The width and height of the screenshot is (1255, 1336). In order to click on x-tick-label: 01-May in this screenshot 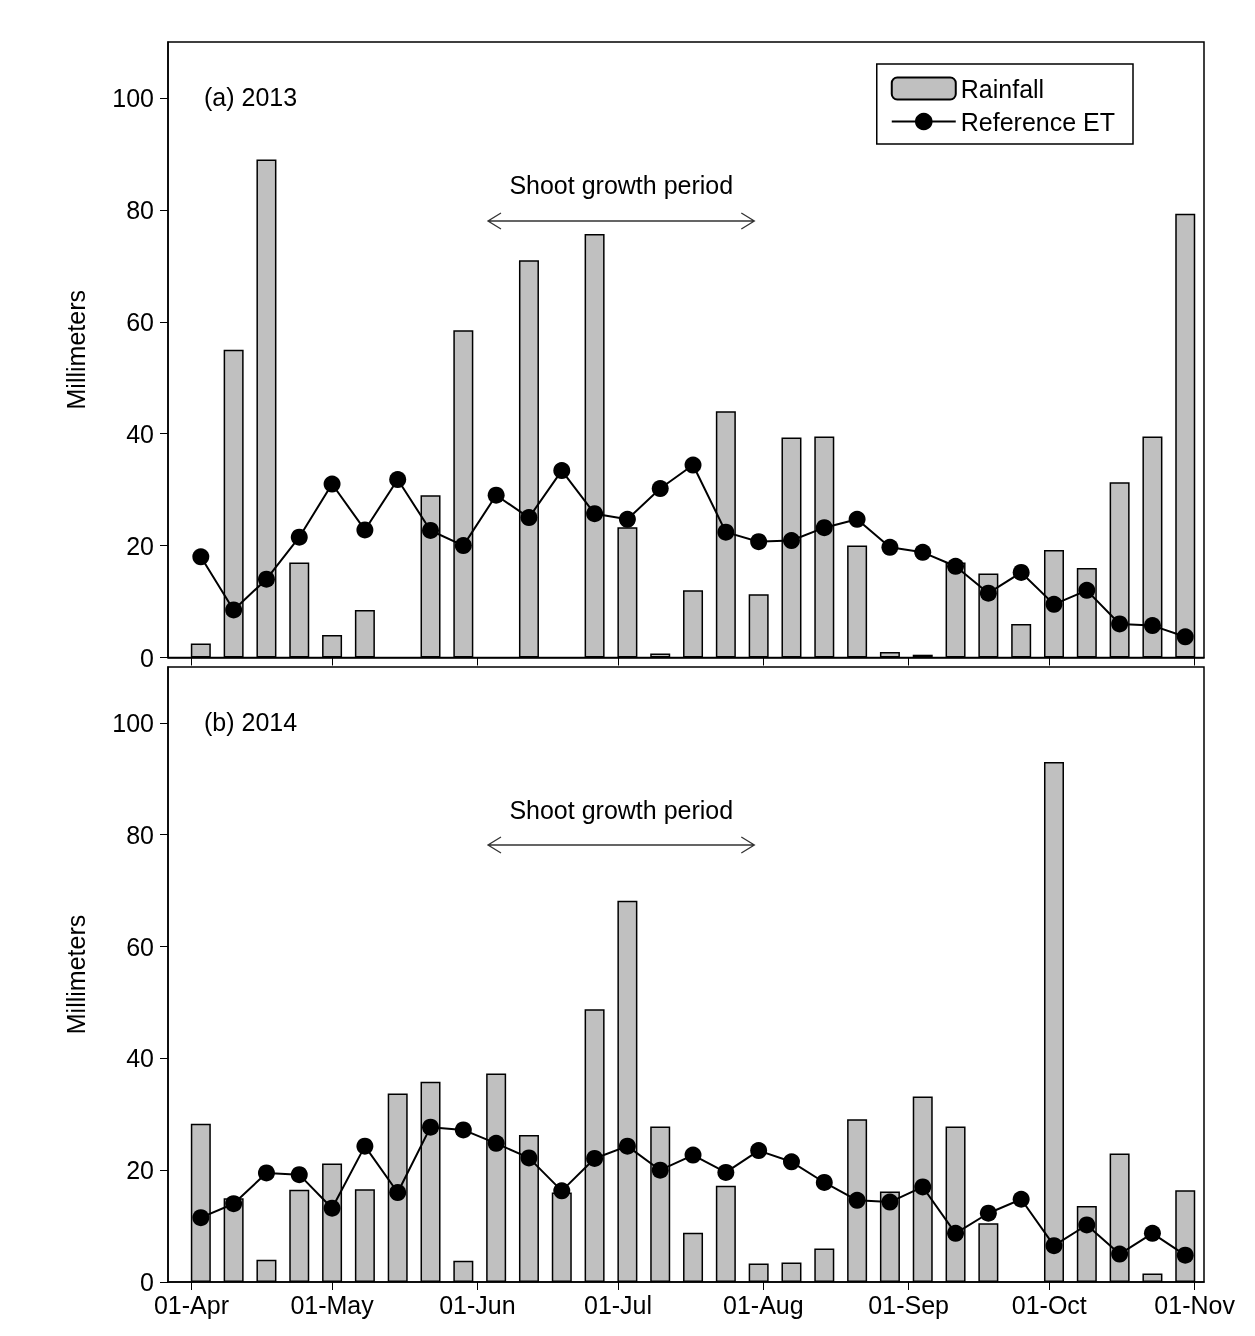, I will do `click(332, 1304)`.